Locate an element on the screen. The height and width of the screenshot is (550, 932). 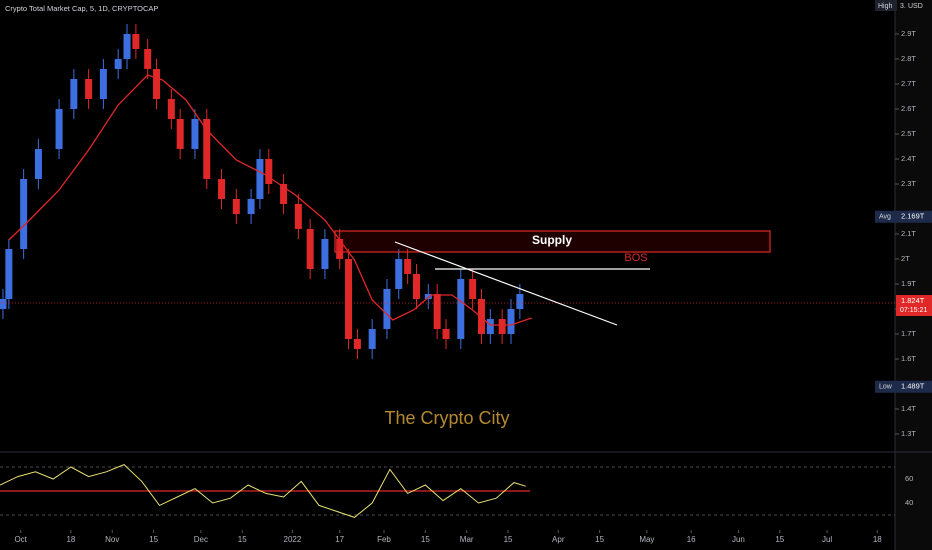
x-tick-label: 17 is located at coordinates (339, 539).